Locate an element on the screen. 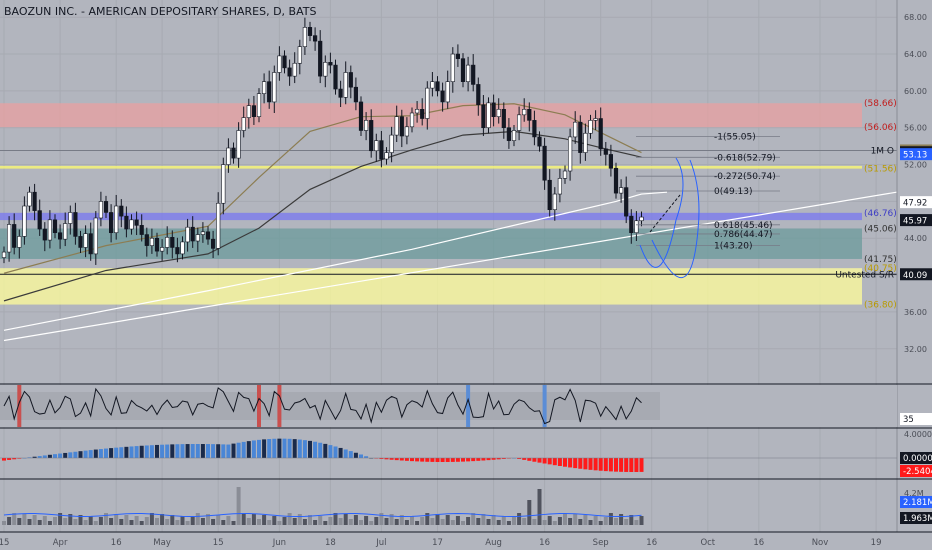 The width and height of the screenshot is (932, 550). time-tick-label: 18 is located at coordinates (330, 543).